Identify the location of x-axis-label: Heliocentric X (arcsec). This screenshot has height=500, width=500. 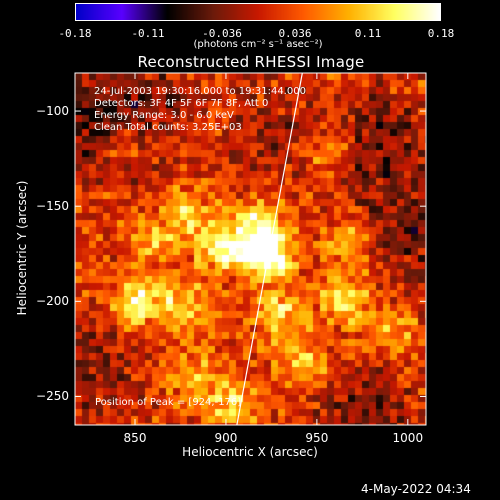
(250, 452).